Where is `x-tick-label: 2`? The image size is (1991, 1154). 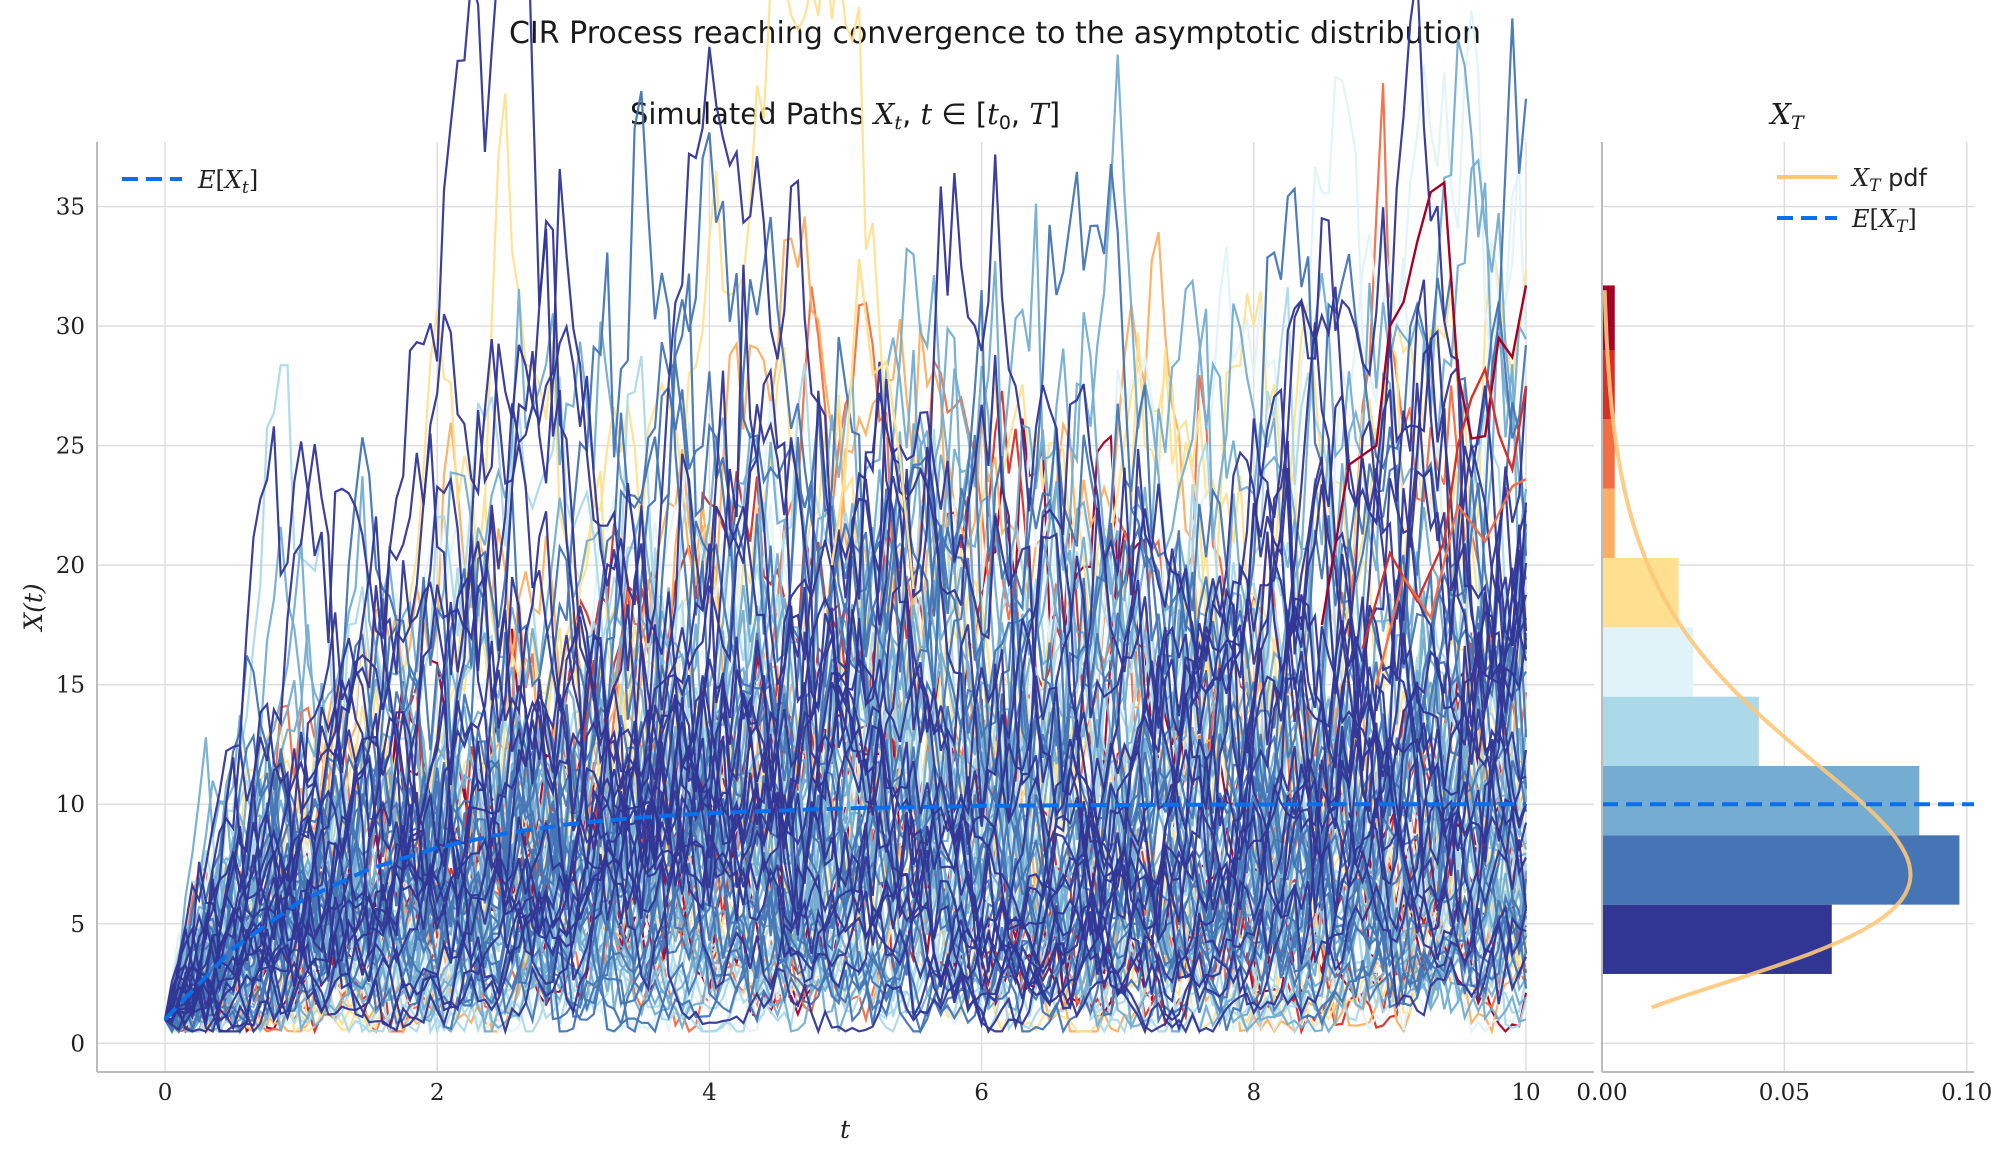 x-tick-label: 2 is located at coordinates (437, 1093).